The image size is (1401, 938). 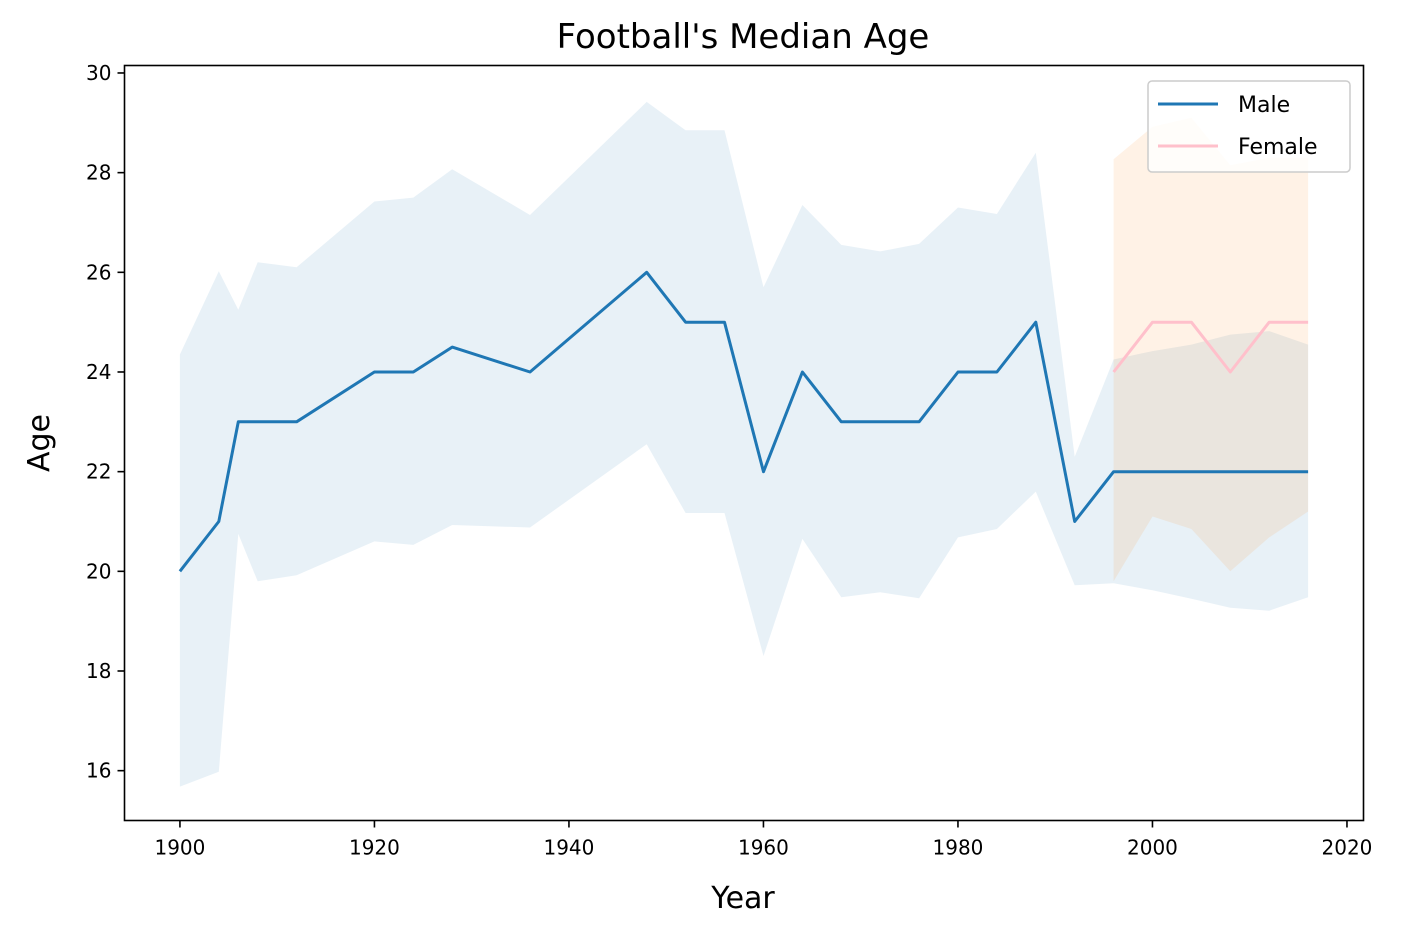 I want to click on male-legend-label: Male, so click(x=1264, y=105).